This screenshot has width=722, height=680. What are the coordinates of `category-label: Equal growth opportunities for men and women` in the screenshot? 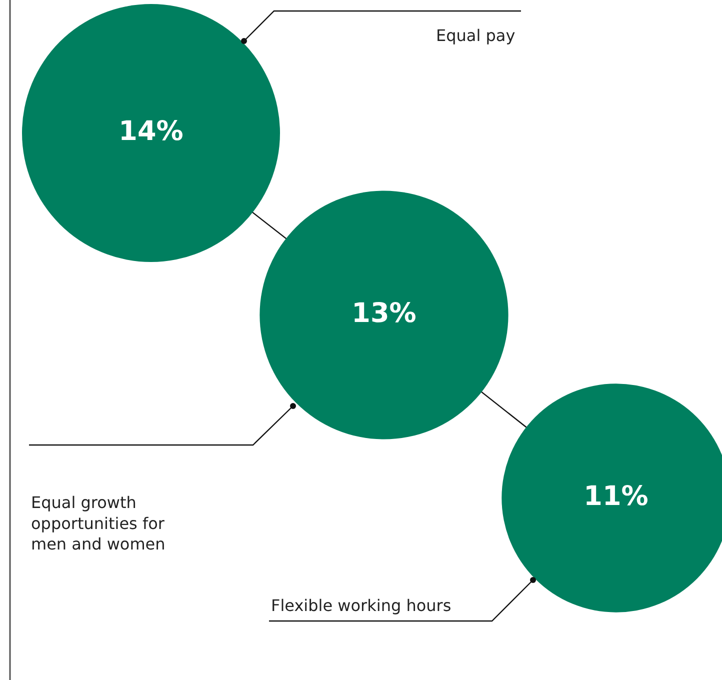 It's located at (98, 523).